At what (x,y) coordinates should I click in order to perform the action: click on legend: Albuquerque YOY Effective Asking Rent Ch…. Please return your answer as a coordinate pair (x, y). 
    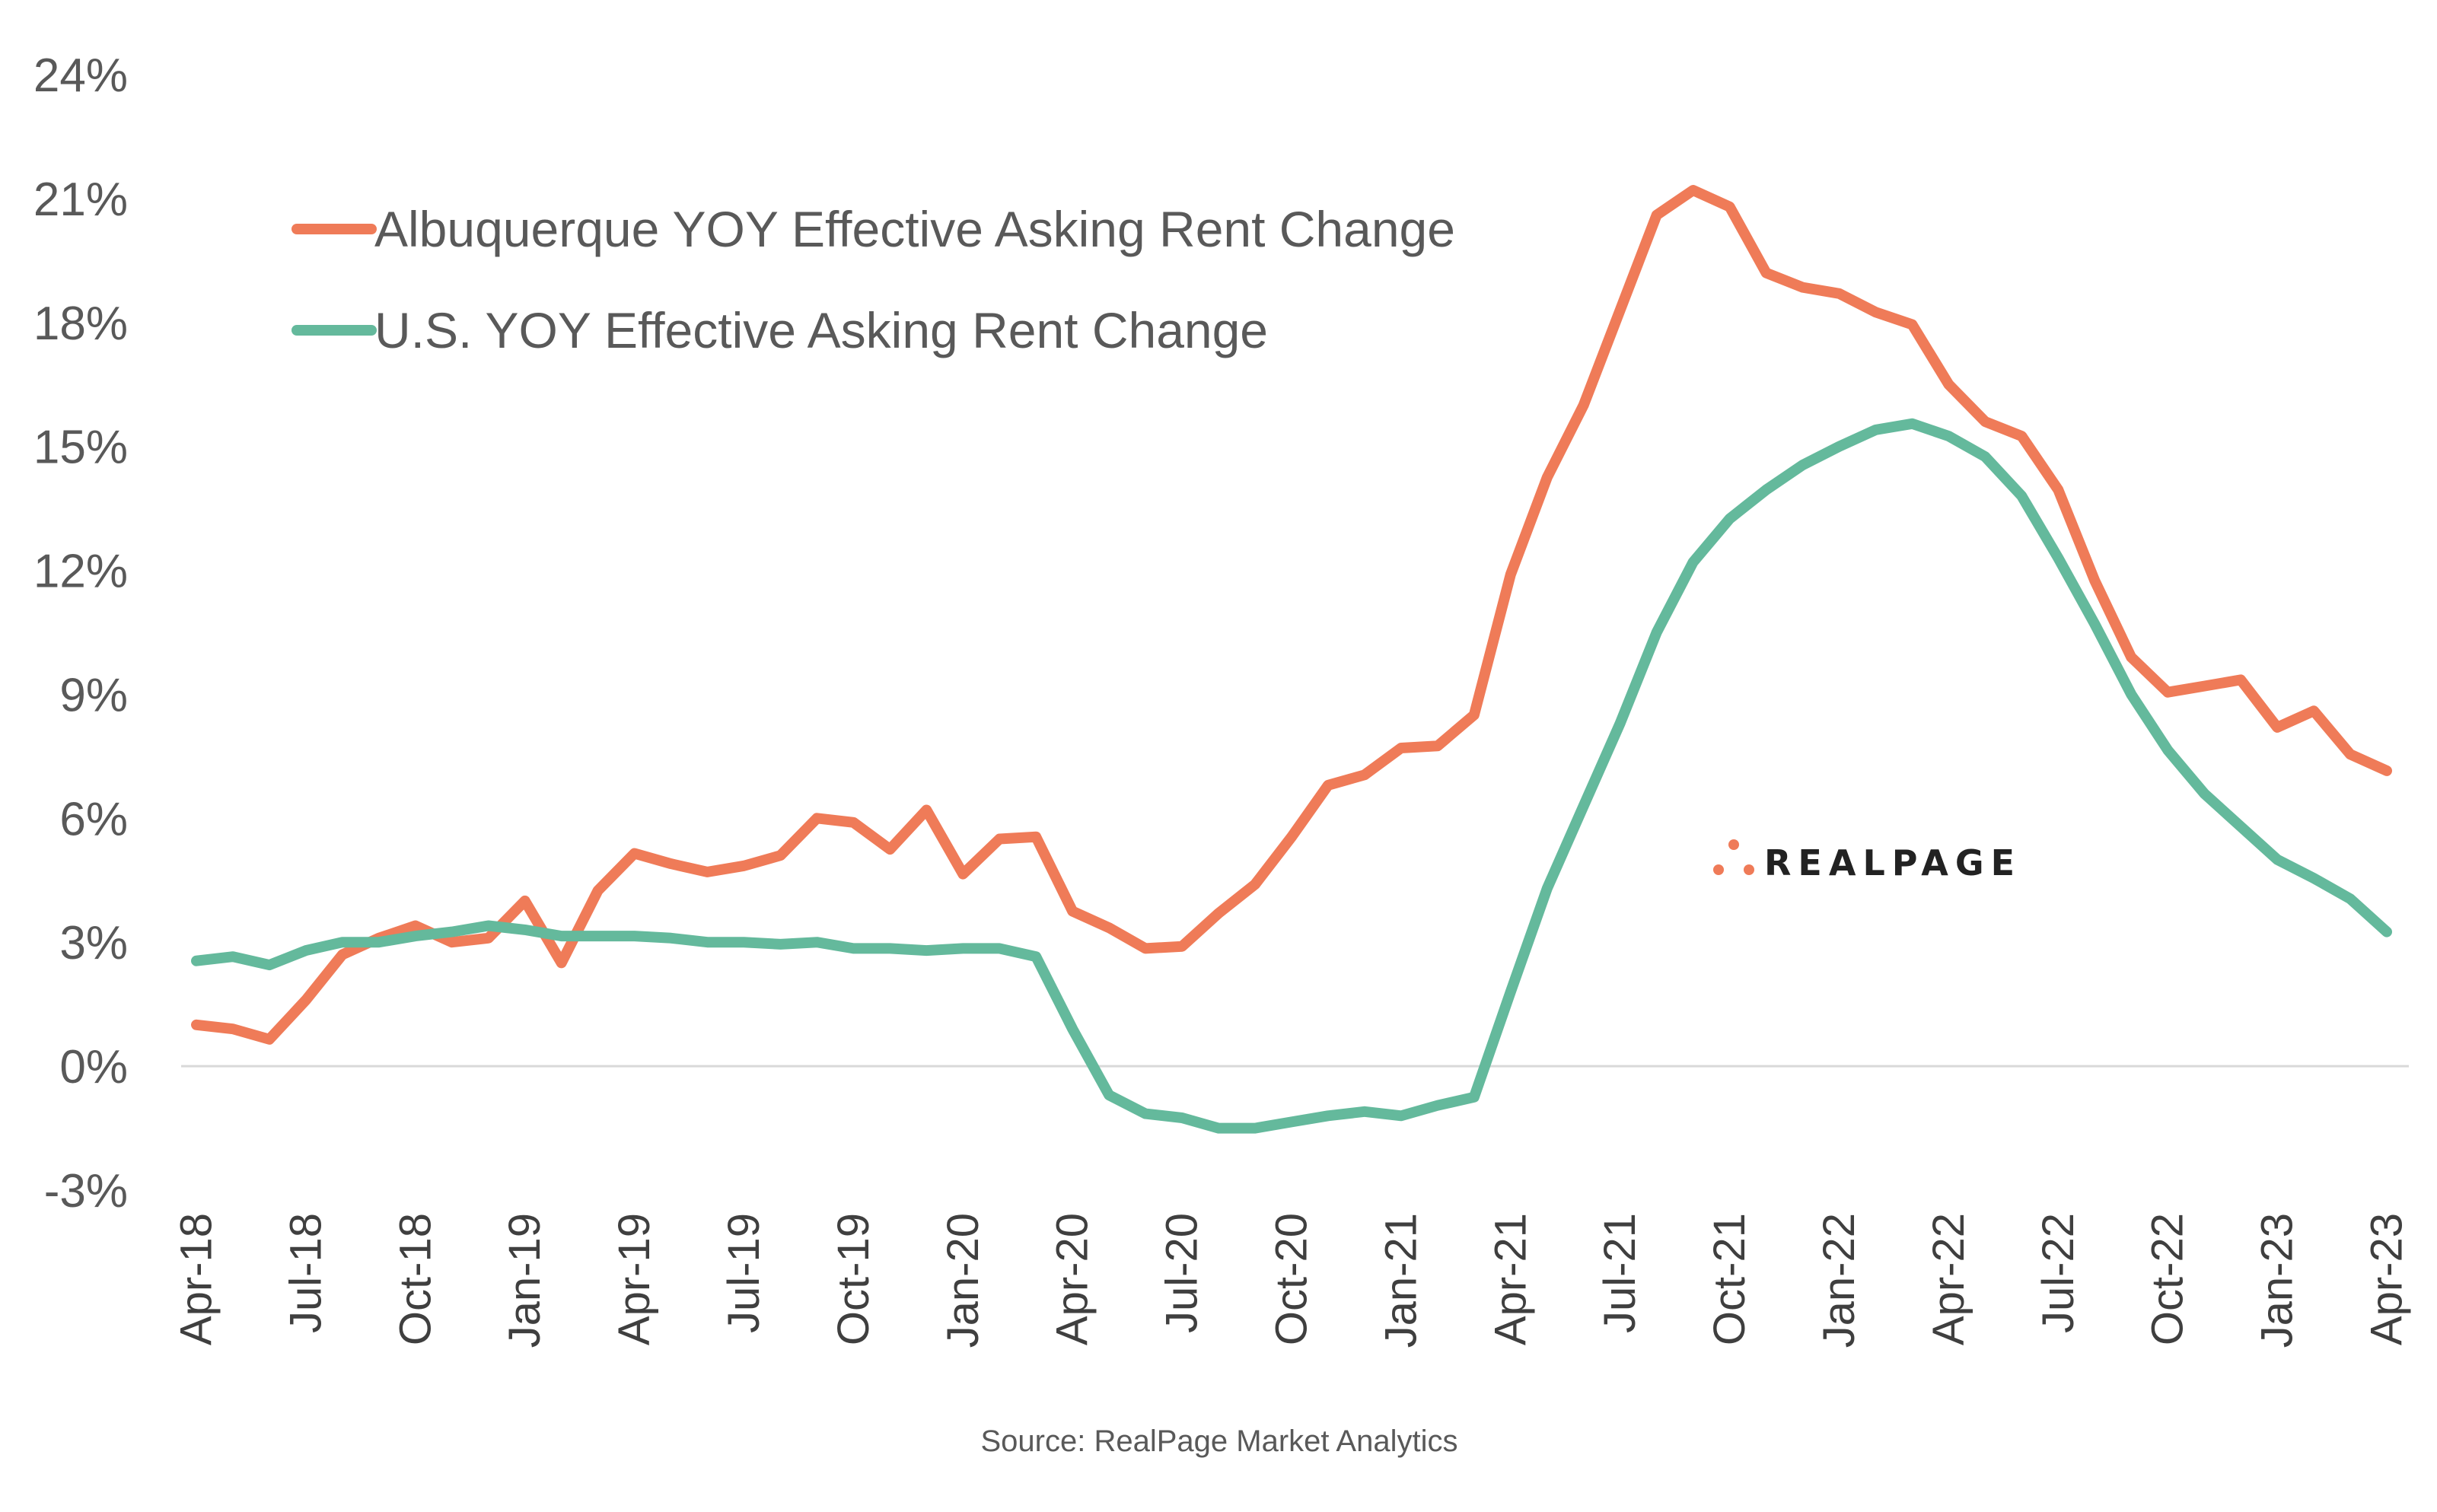
    Looking at the image, I should click on (873, 279).